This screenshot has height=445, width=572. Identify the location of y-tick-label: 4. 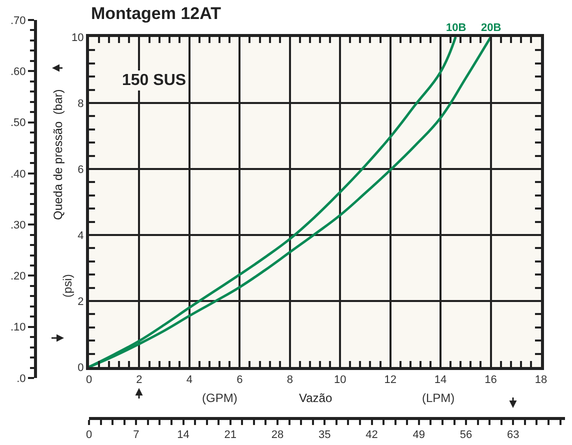
(81, 236).